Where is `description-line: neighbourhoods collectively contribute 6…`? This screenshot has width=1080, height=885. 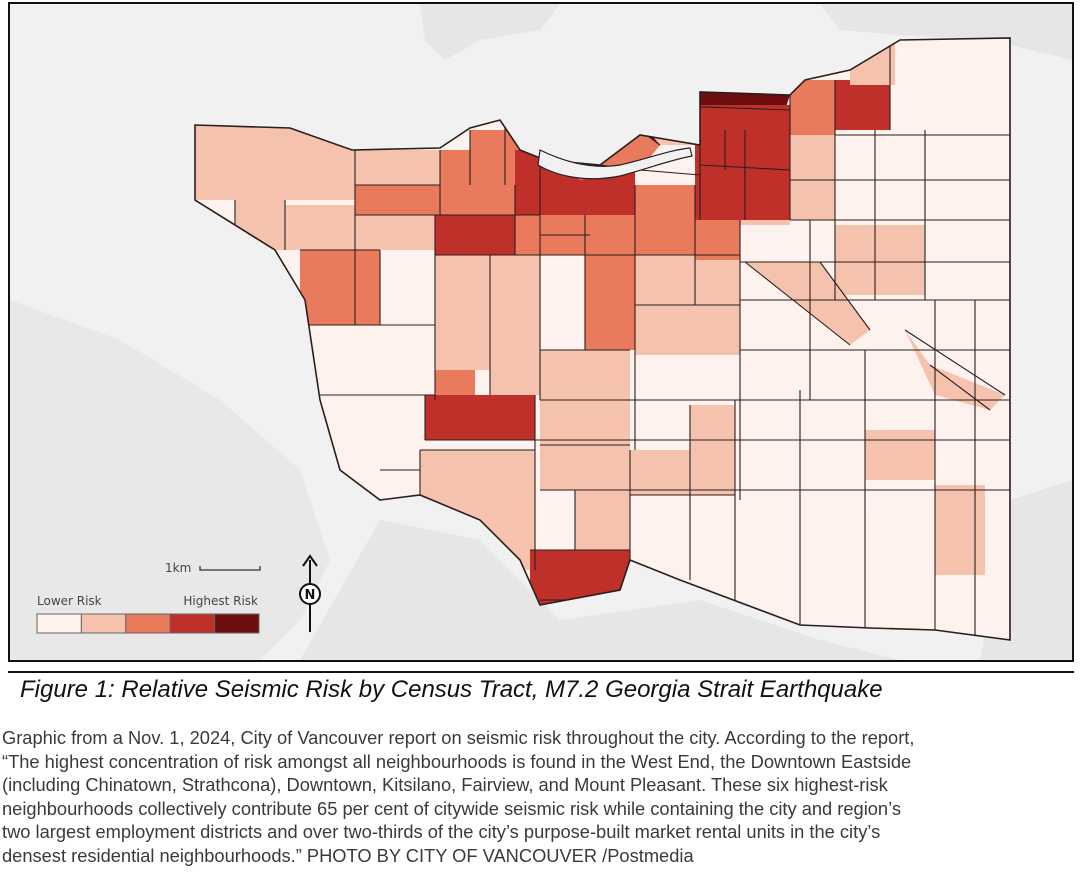 description-line: neighbourhoods collectively contribute 6… is located at coordinates (451, 808).